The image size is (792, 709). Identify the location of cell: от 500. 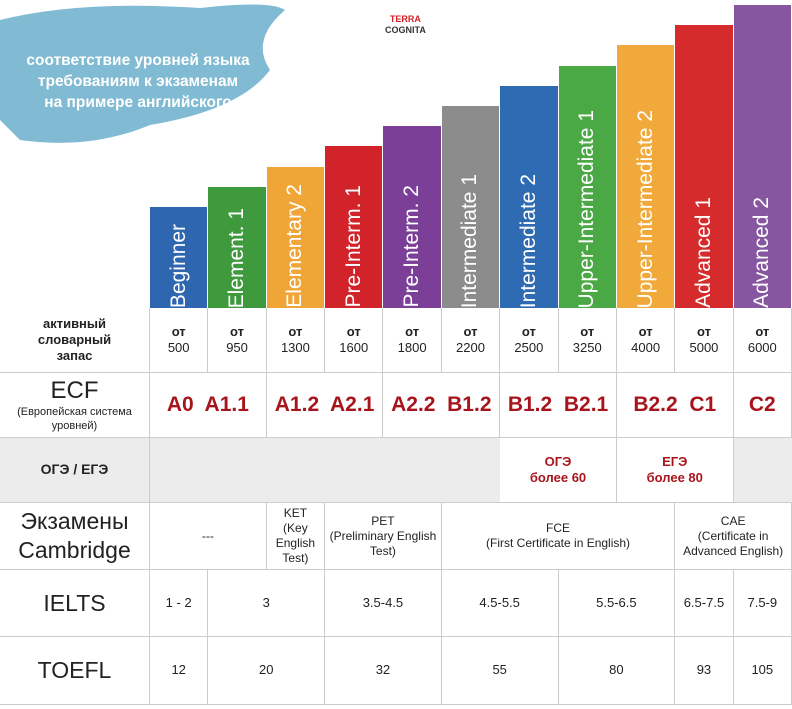
(179, 340).